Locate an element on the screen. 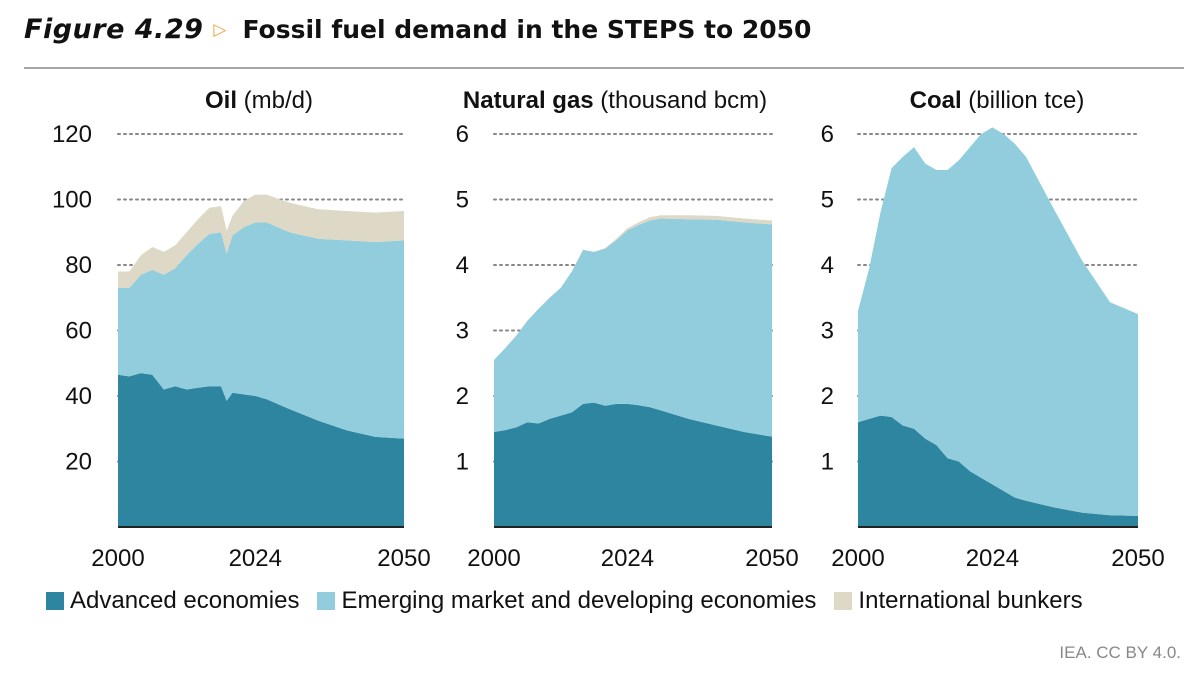 Image resolution: width=1199 pixels, height=678 pixels. panel-2-area-advanced is located at coordinates (633, 464).